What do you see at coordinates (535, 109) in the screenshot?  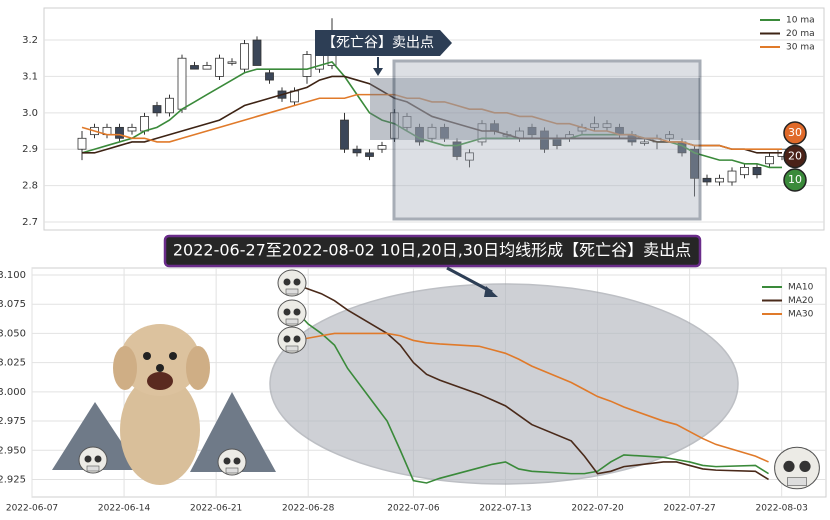 I see `highlight-inner` at bounding box center [535, 109].